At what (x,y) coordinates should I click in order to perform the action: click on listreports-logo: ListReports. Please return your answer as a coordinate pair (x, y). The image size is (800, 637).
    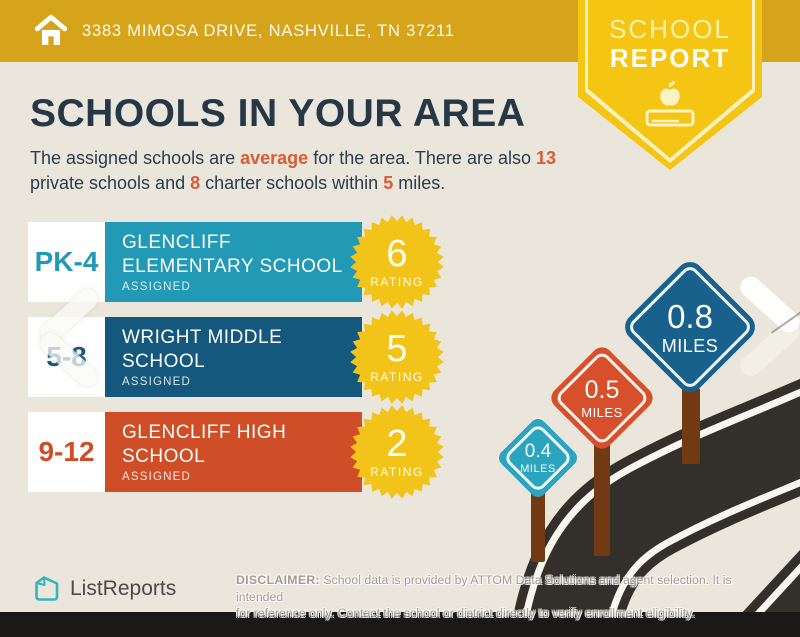
    Looking at the image, I should click on (104, 589).